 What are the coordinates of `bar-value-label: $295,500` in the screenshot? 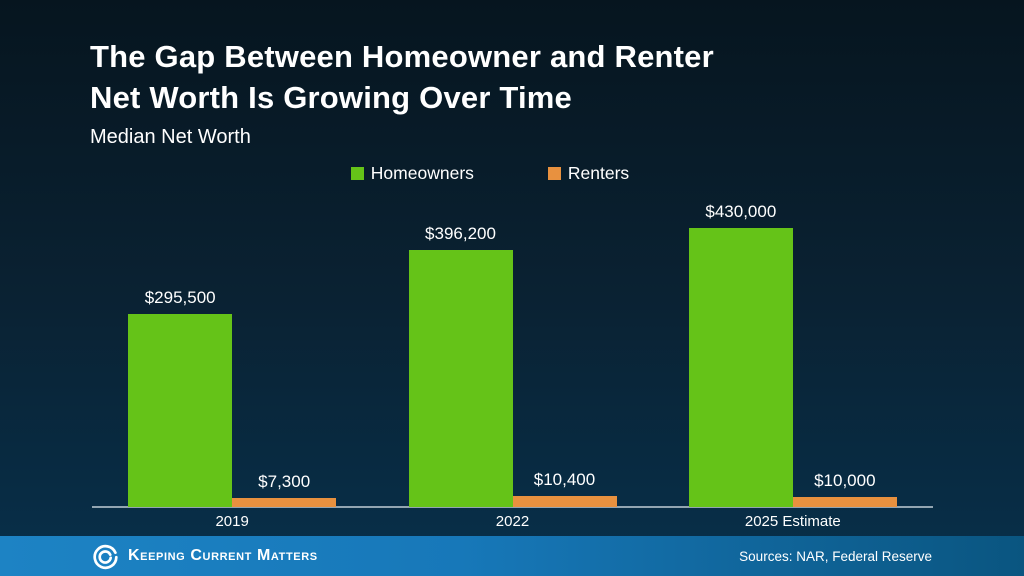 It's located at (180, 297).